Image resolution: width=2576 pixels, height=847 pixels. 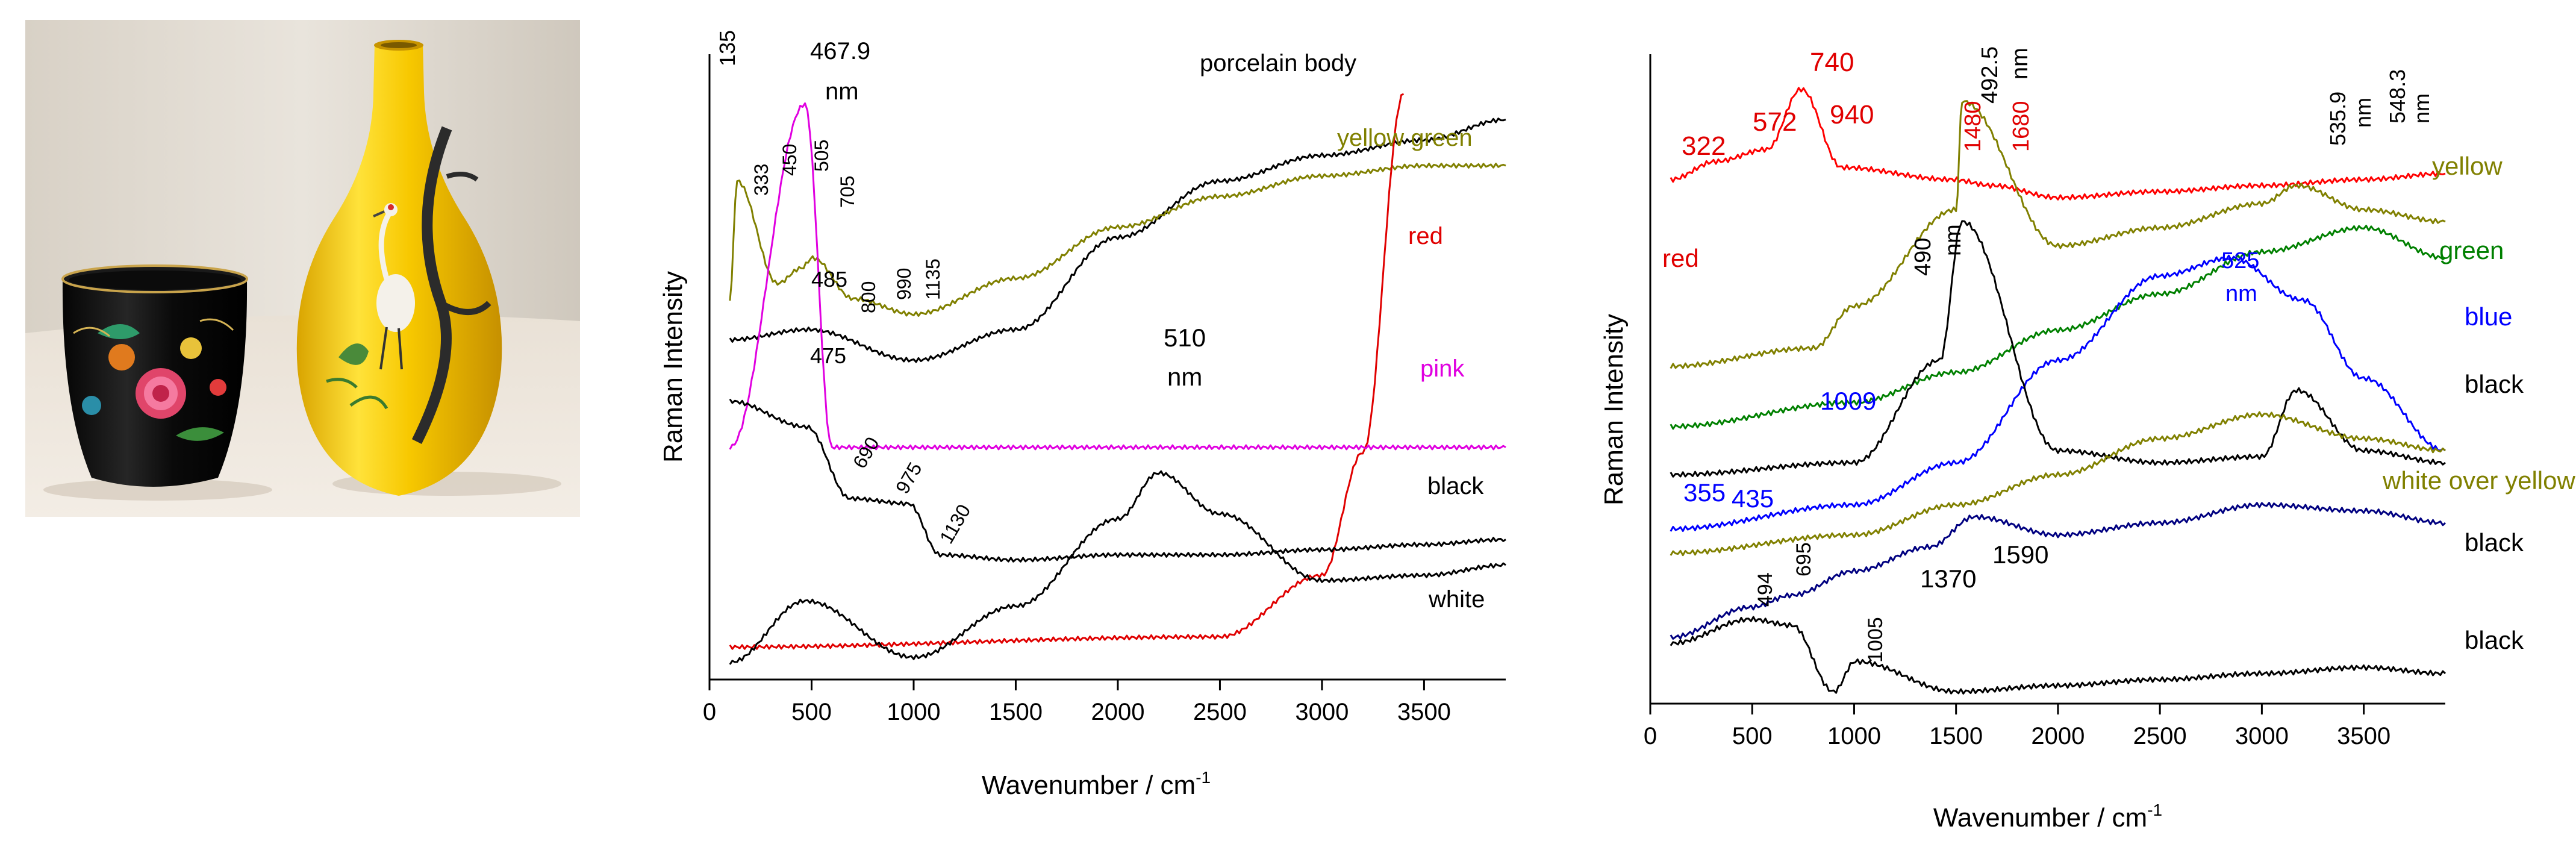 What do you see at coordinates (2337, 119) in the screenshot?
I see `peak-535-9: 535.9` at bounding box center [2337, 119].